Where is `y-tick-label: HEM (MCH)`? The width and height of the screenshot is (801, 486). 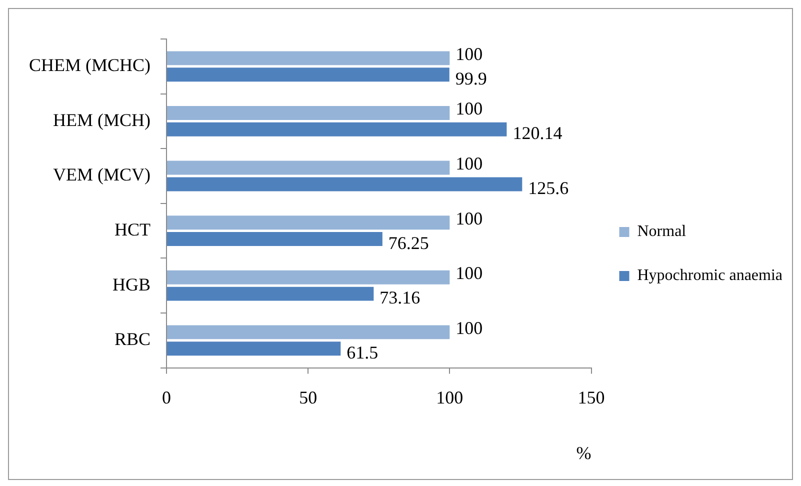
y-tick-label: HEM (MCH) is located at coordinates (102, 120).